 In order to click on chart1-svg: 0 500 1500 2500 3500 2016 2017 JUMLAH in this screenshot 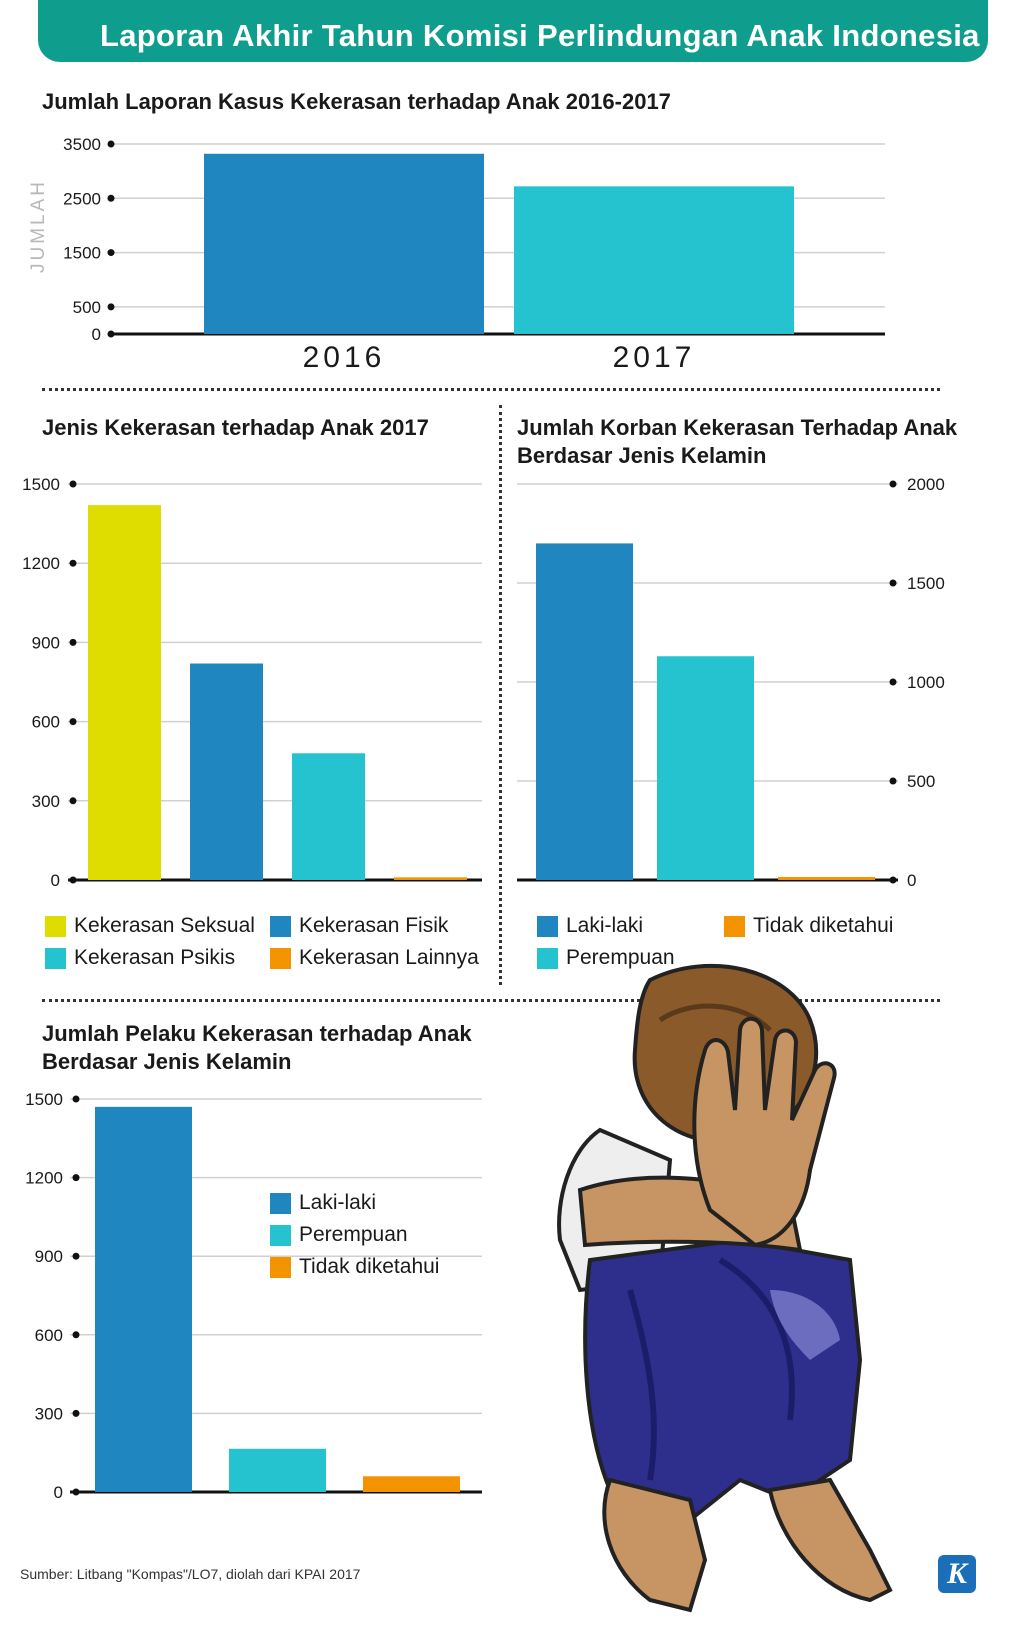, I will do `click(456, 254)`.